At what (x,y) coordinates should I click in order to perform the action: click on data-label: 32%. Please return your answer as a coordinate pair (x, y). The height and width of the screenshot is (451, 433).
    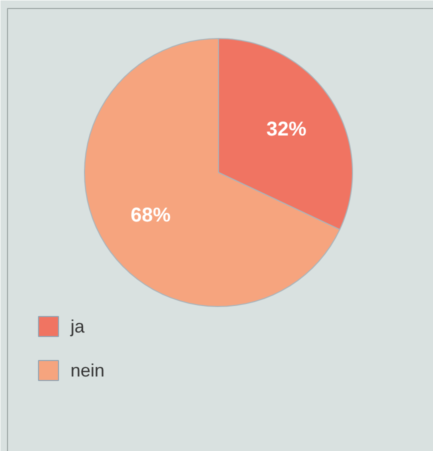
    Looking at the image, I should click on (286, 129).